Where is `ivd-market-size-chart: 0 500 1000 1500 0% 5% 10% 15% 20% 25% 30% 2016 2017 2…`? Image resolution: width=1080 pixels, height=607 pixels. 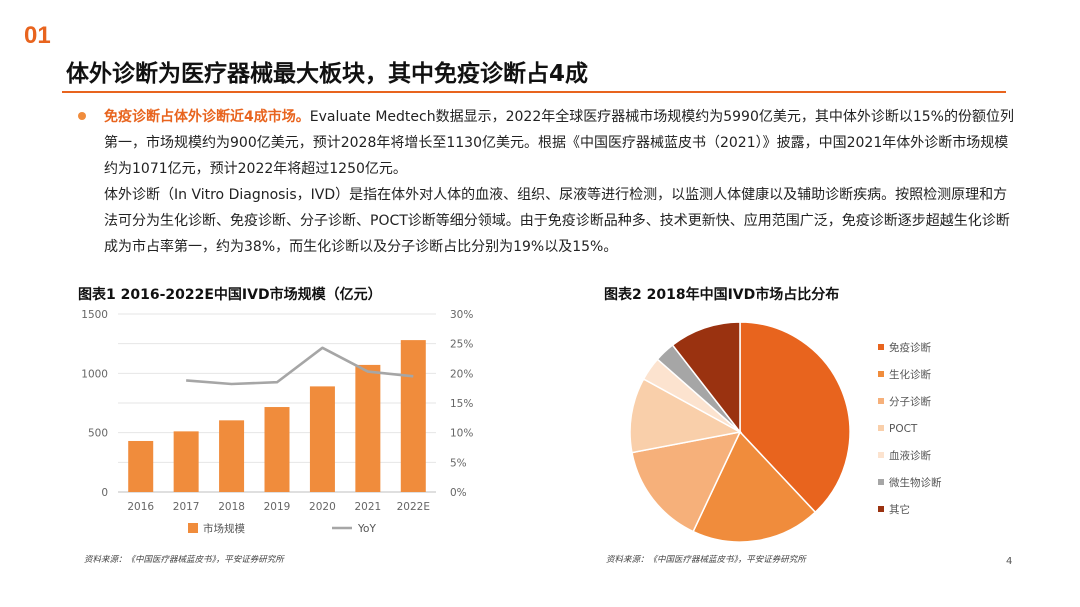
ivd-market-size-chart: 0 500 1000 1500 0% 5% 10% 15% 20% 25% 30% 2016 2017 2… is located at coordinates (277, 422).